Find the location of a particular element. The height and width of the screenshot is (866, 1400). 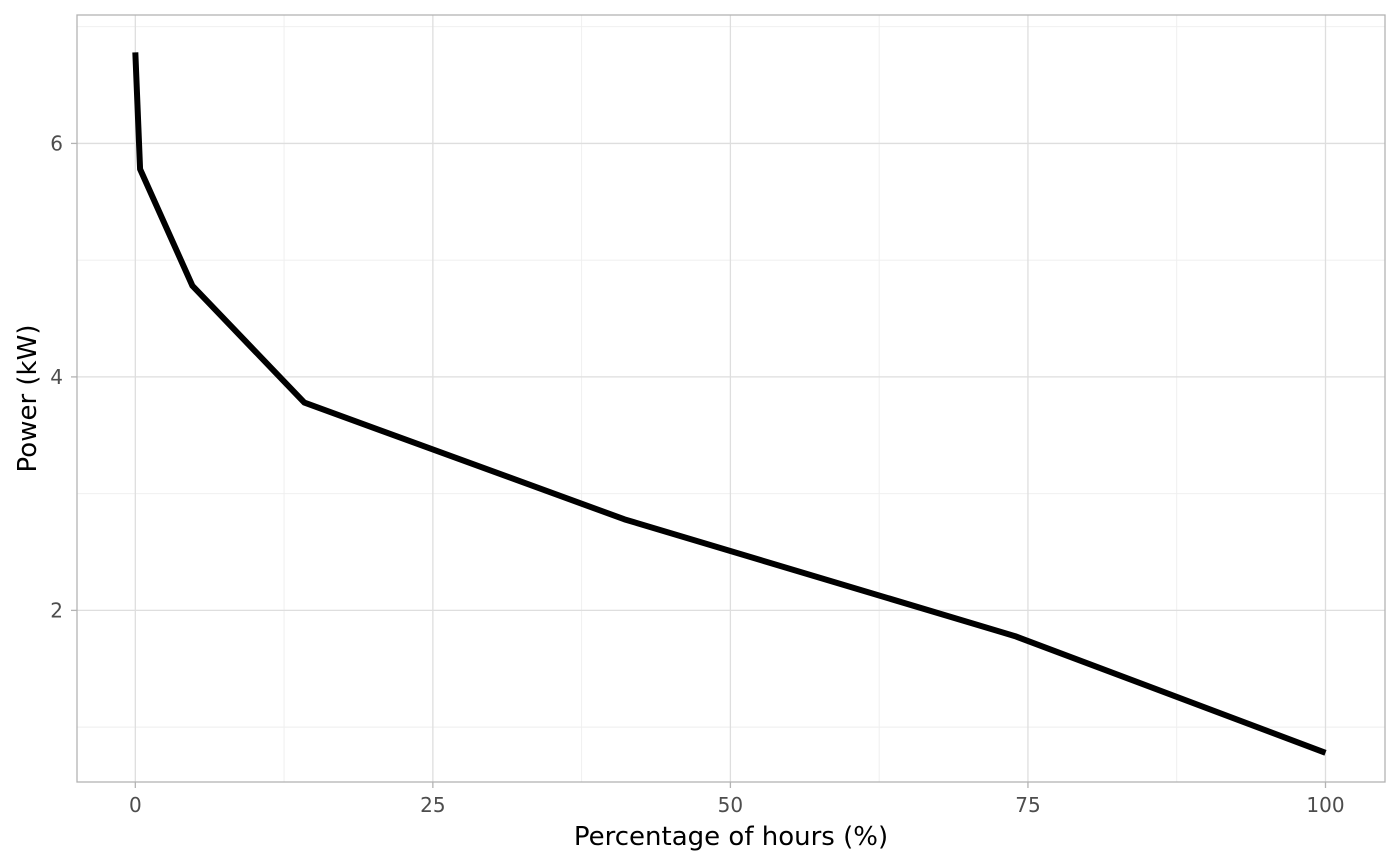

x-axis-title: Percentage of hours (%) is located at coordinates (731, 837).